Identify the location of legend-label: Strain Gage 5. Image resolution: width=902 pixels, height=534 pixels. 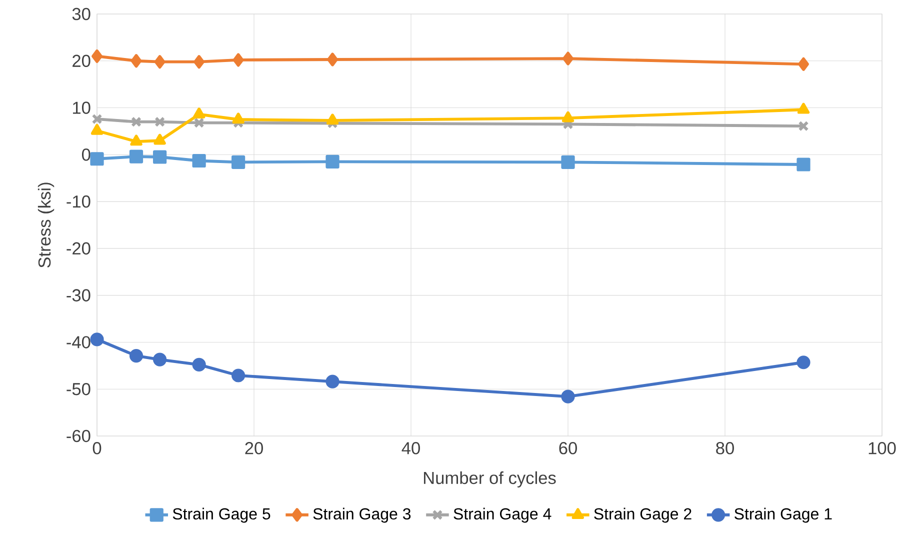
(221, 515).